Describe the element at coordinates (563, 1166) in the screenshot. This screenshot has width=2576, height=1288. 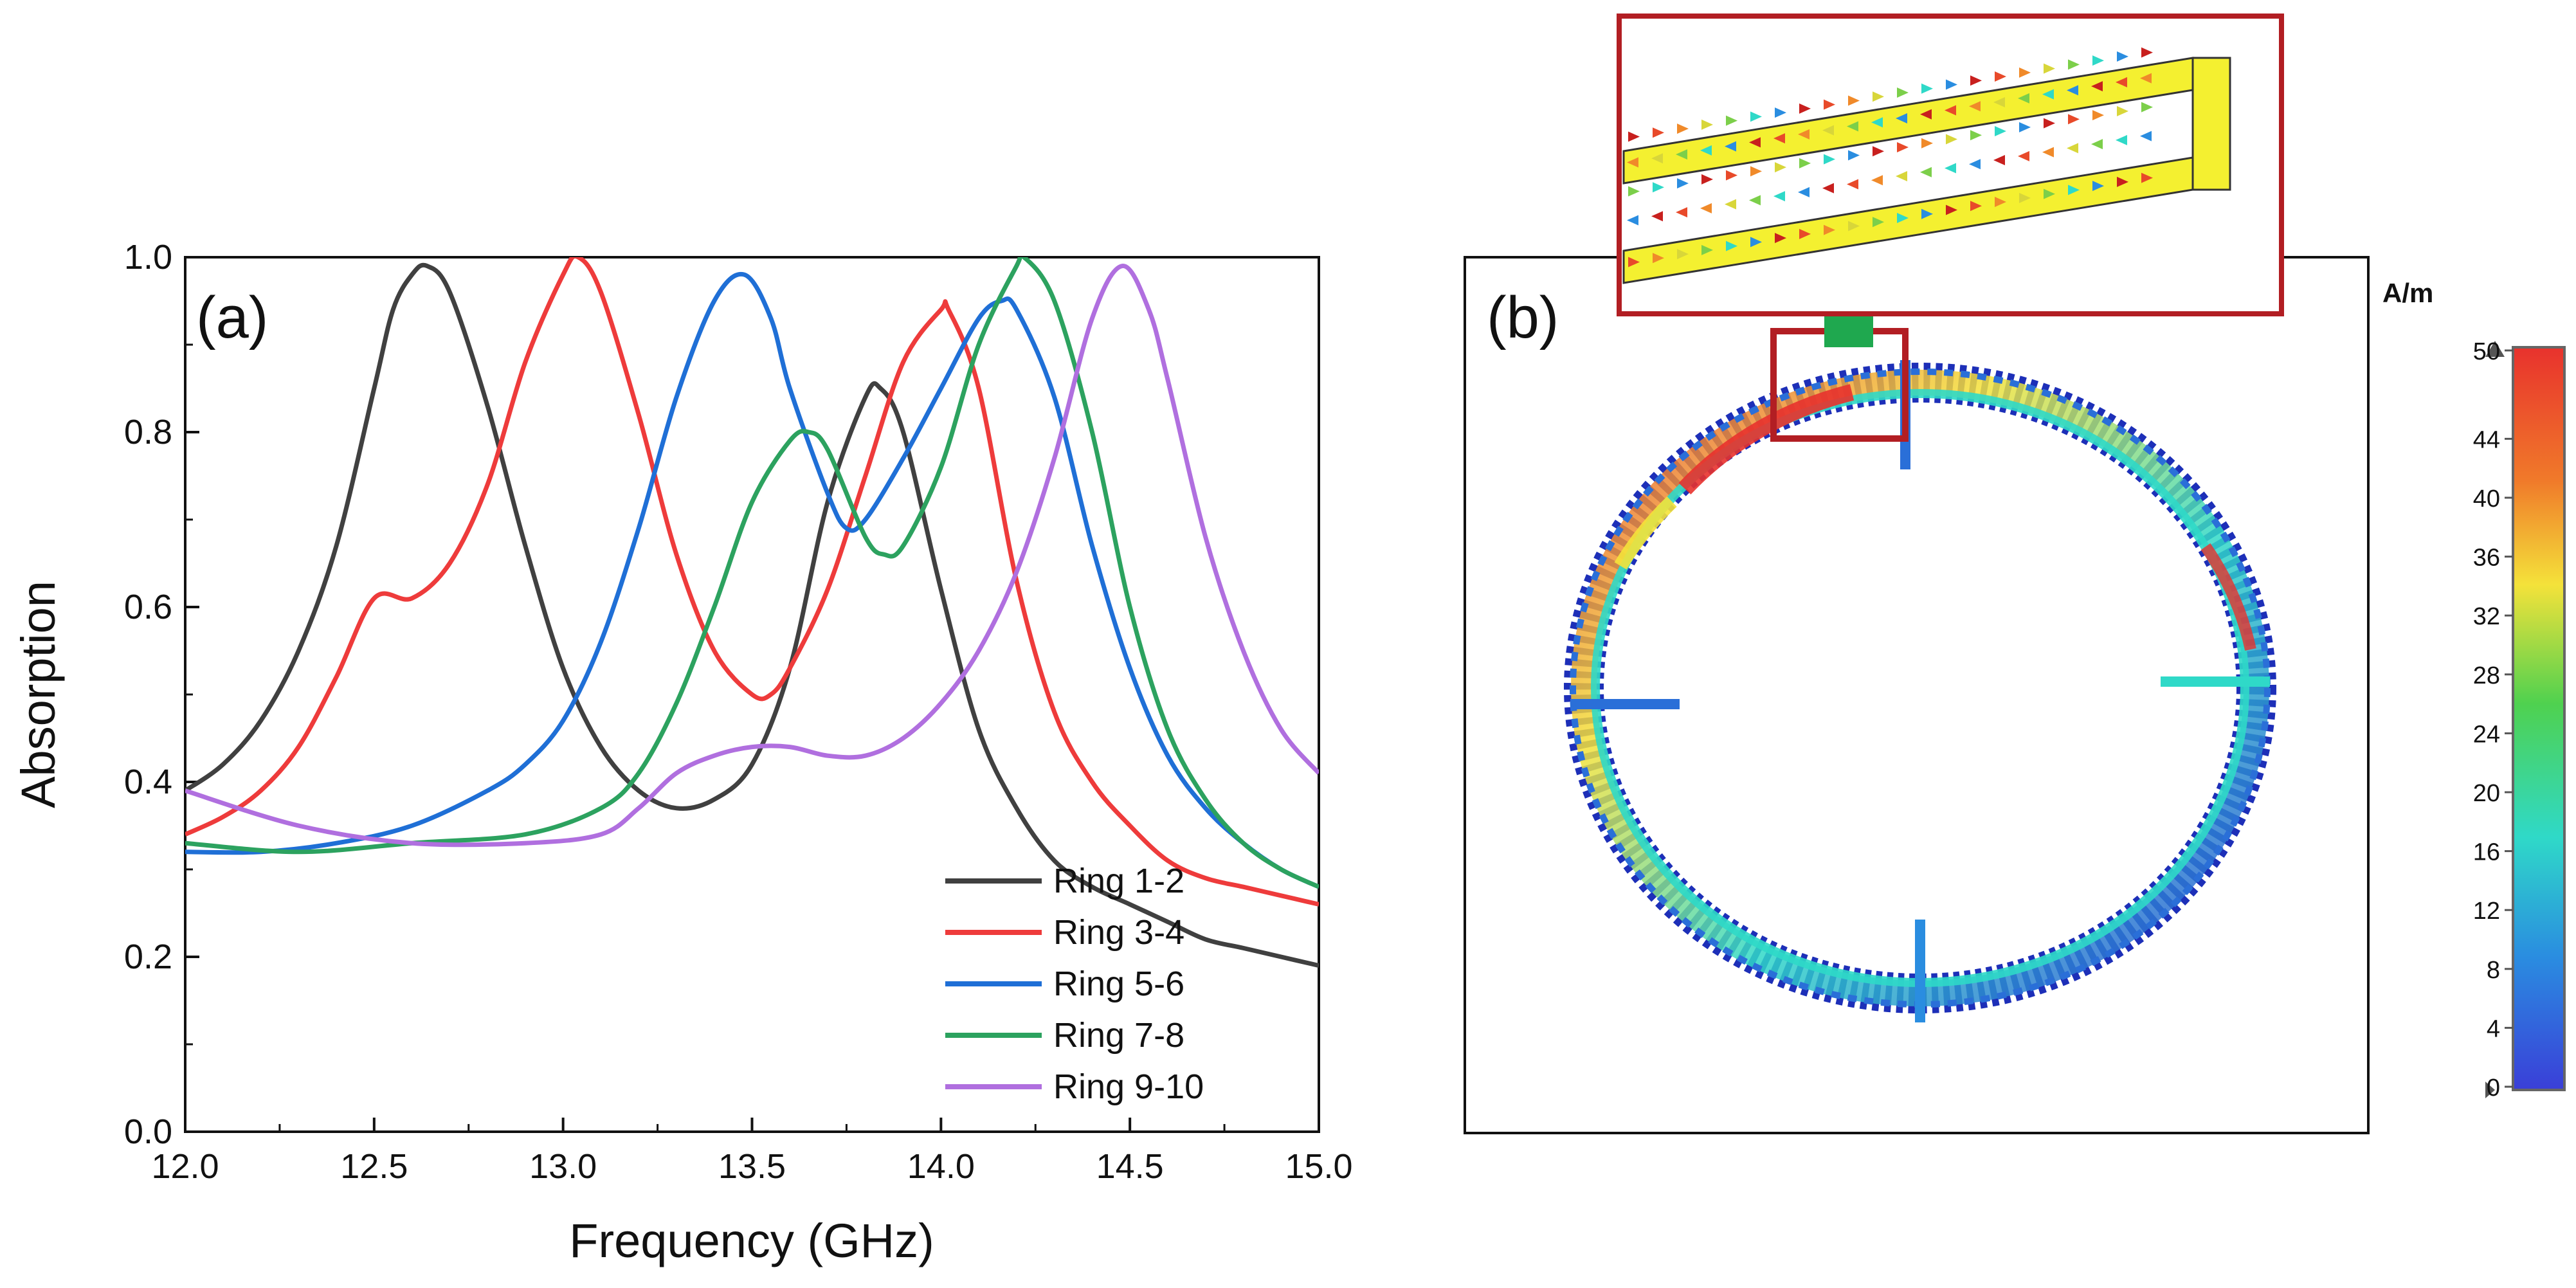
I see `x-tick-label: 13.0` at that location.